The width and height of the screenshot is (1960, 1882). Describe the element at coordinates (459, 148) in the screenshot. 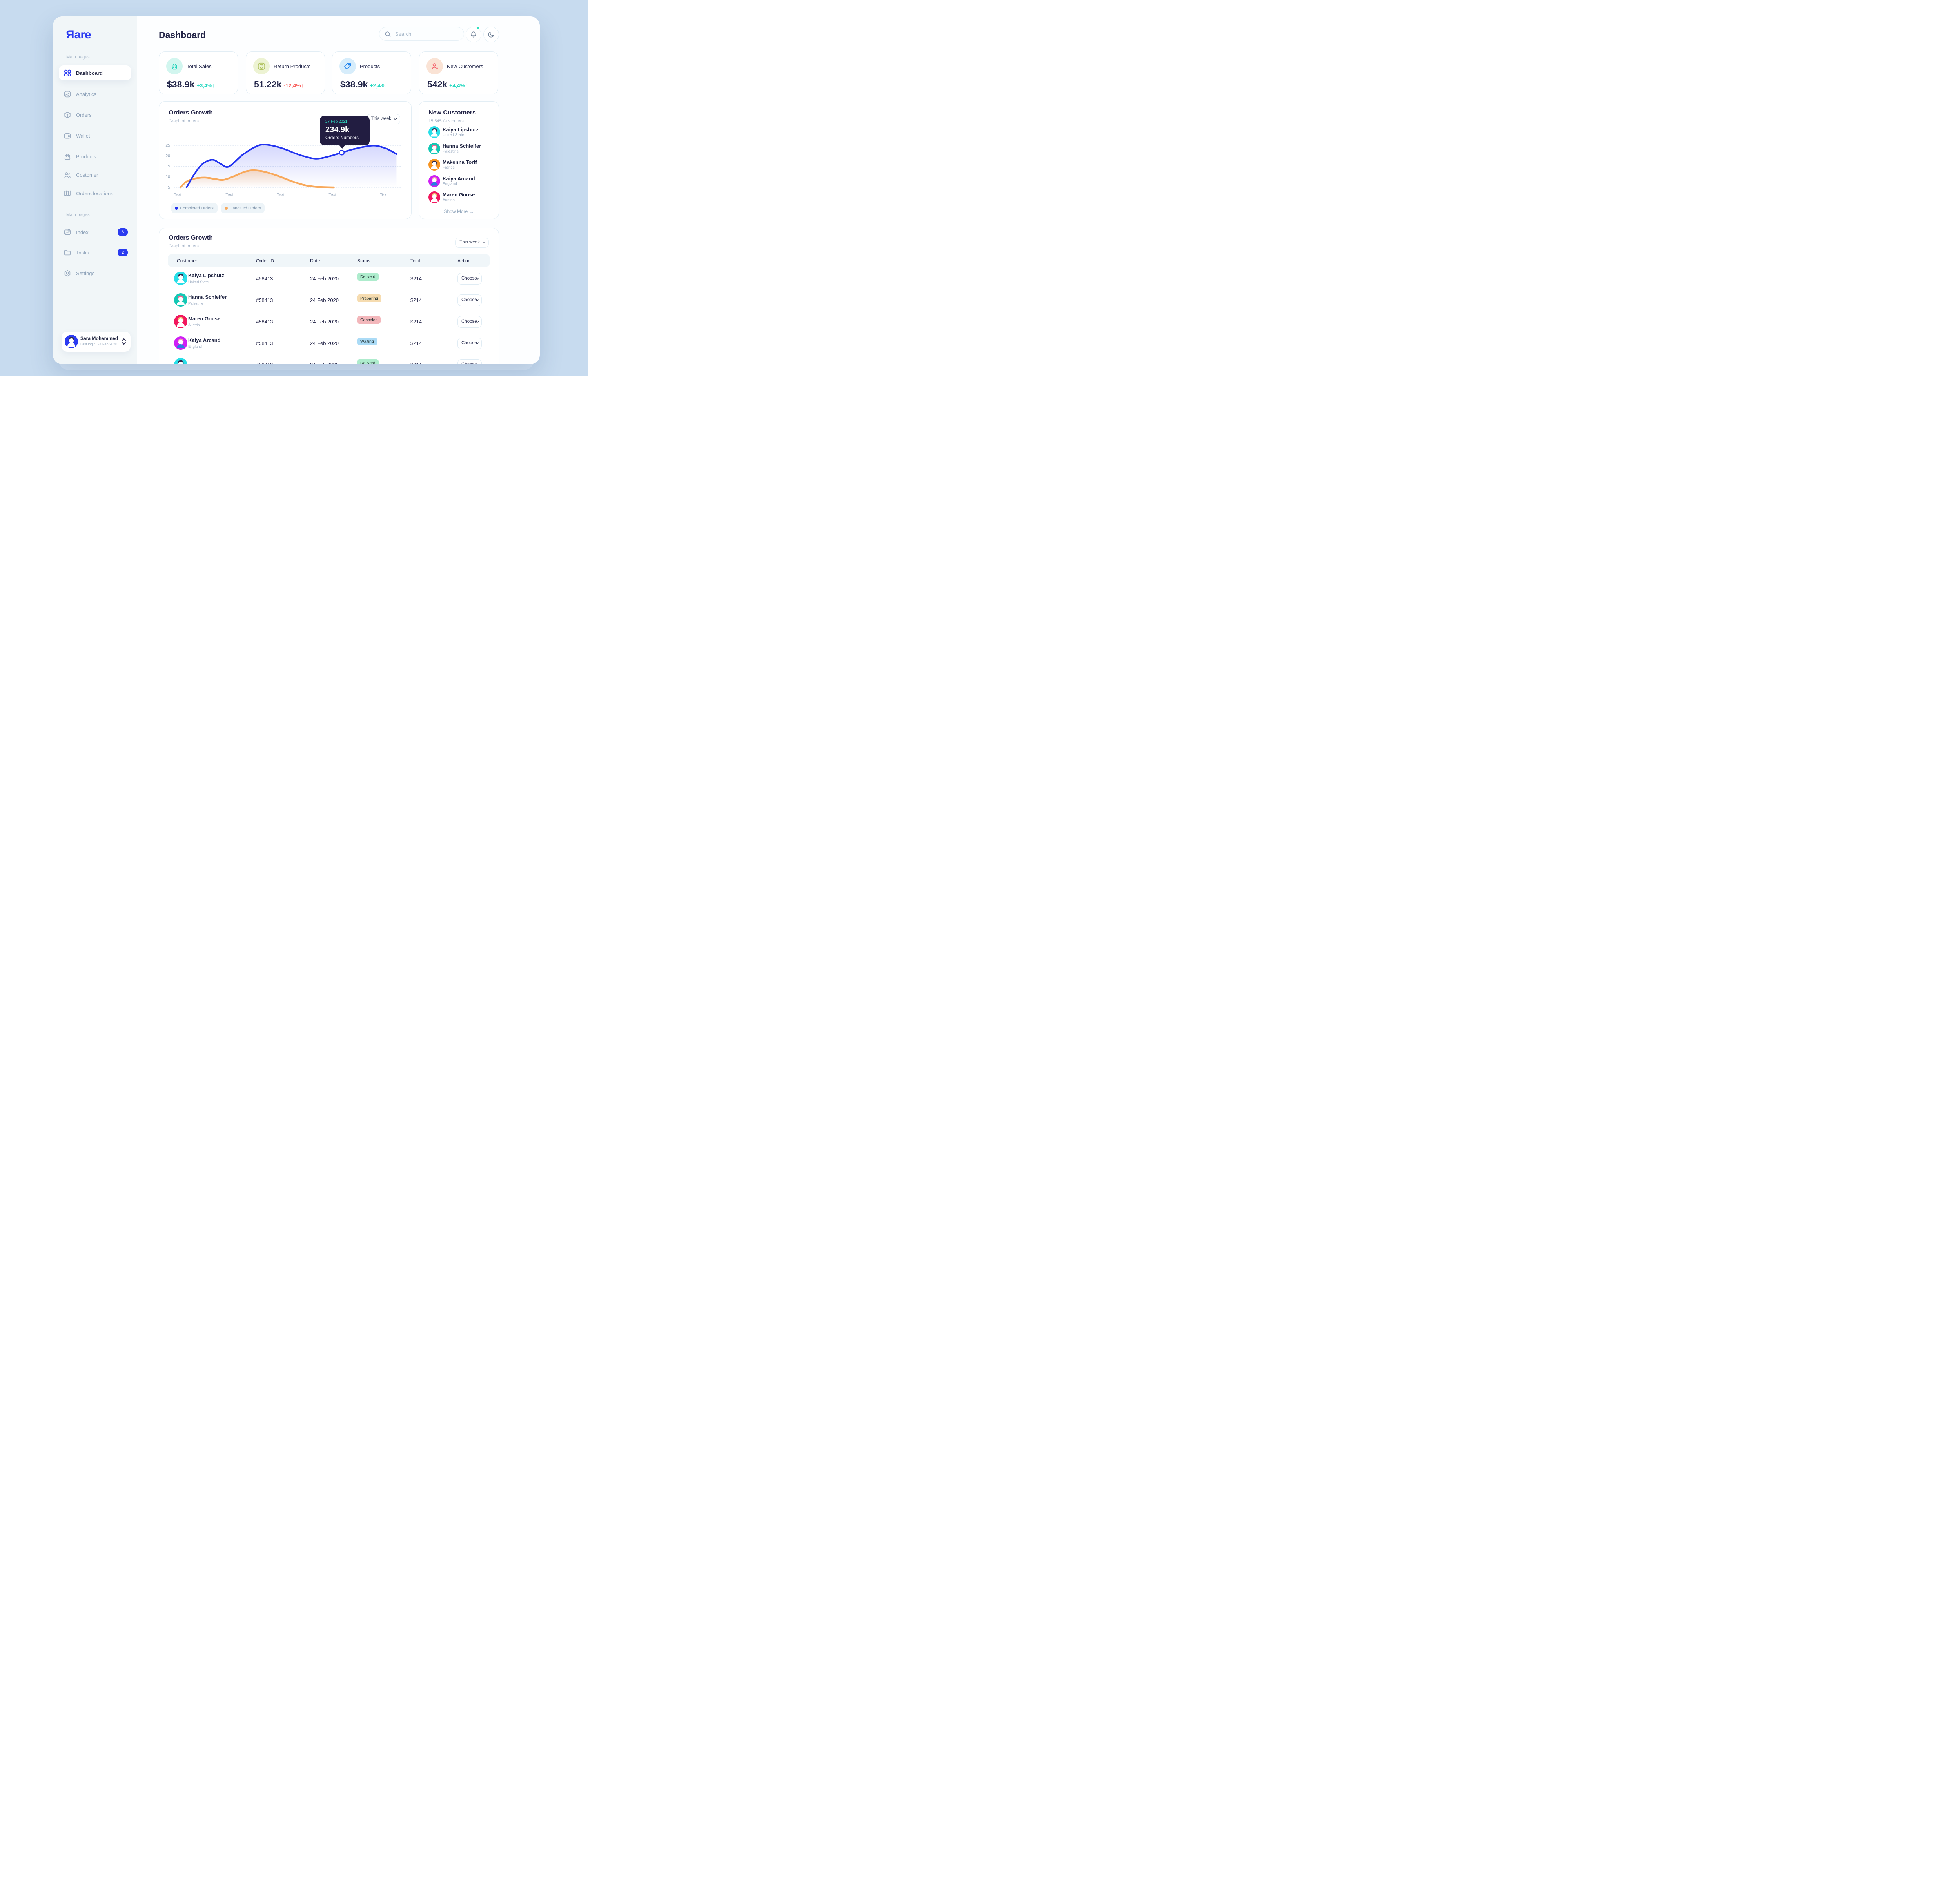

I see `customer-list-item: Hanna Schleifer Palestine` at that location.